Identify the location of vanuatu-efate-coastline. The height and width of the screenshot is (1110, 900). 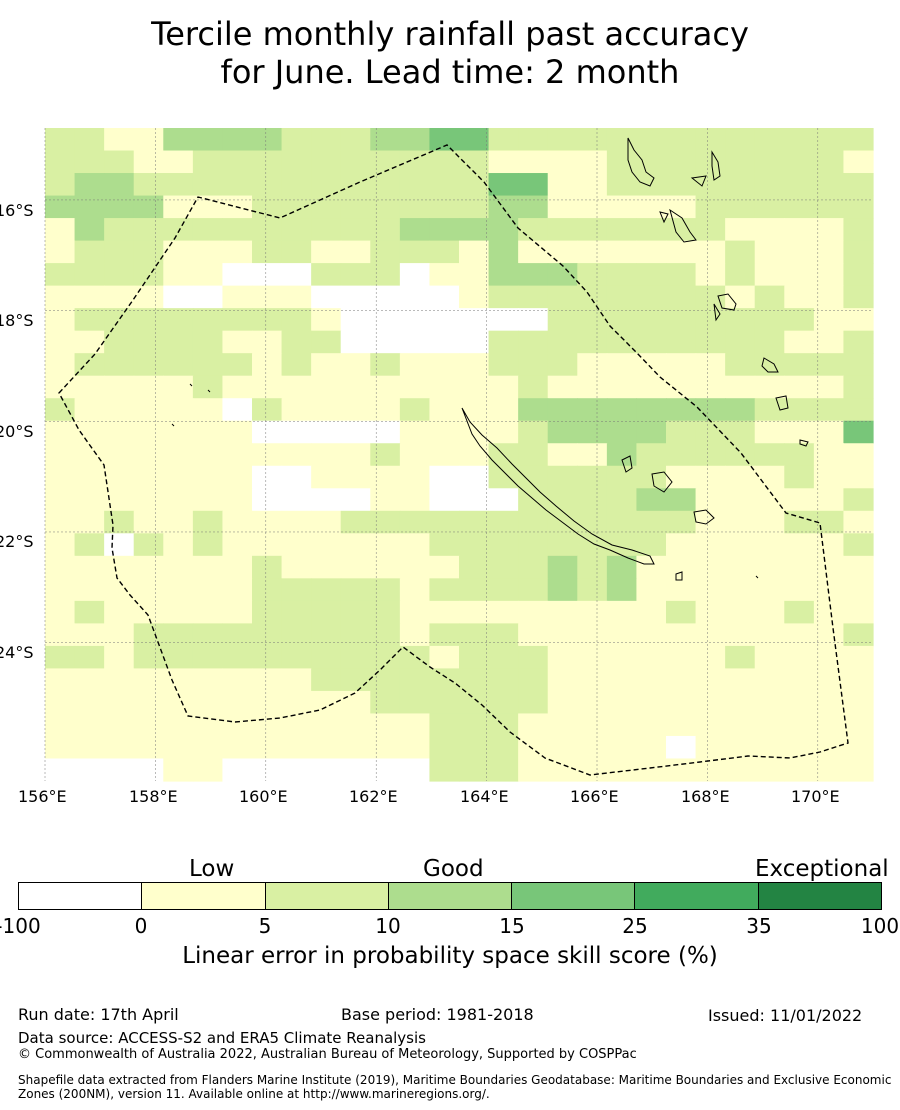
(727, 302).